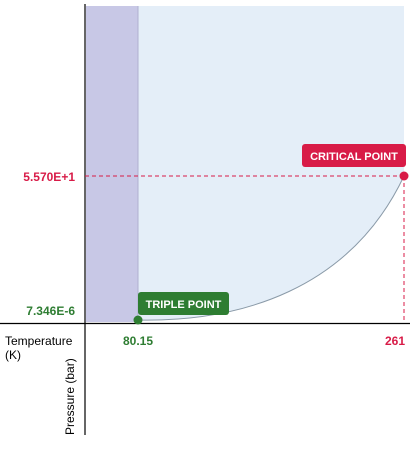 This screenshot has height=475, width=410. What do you see at coordinates (70, 396) in the screenshot?
I see `y-axis-label: Pressure (bar)` at bounding box center [70, 396].